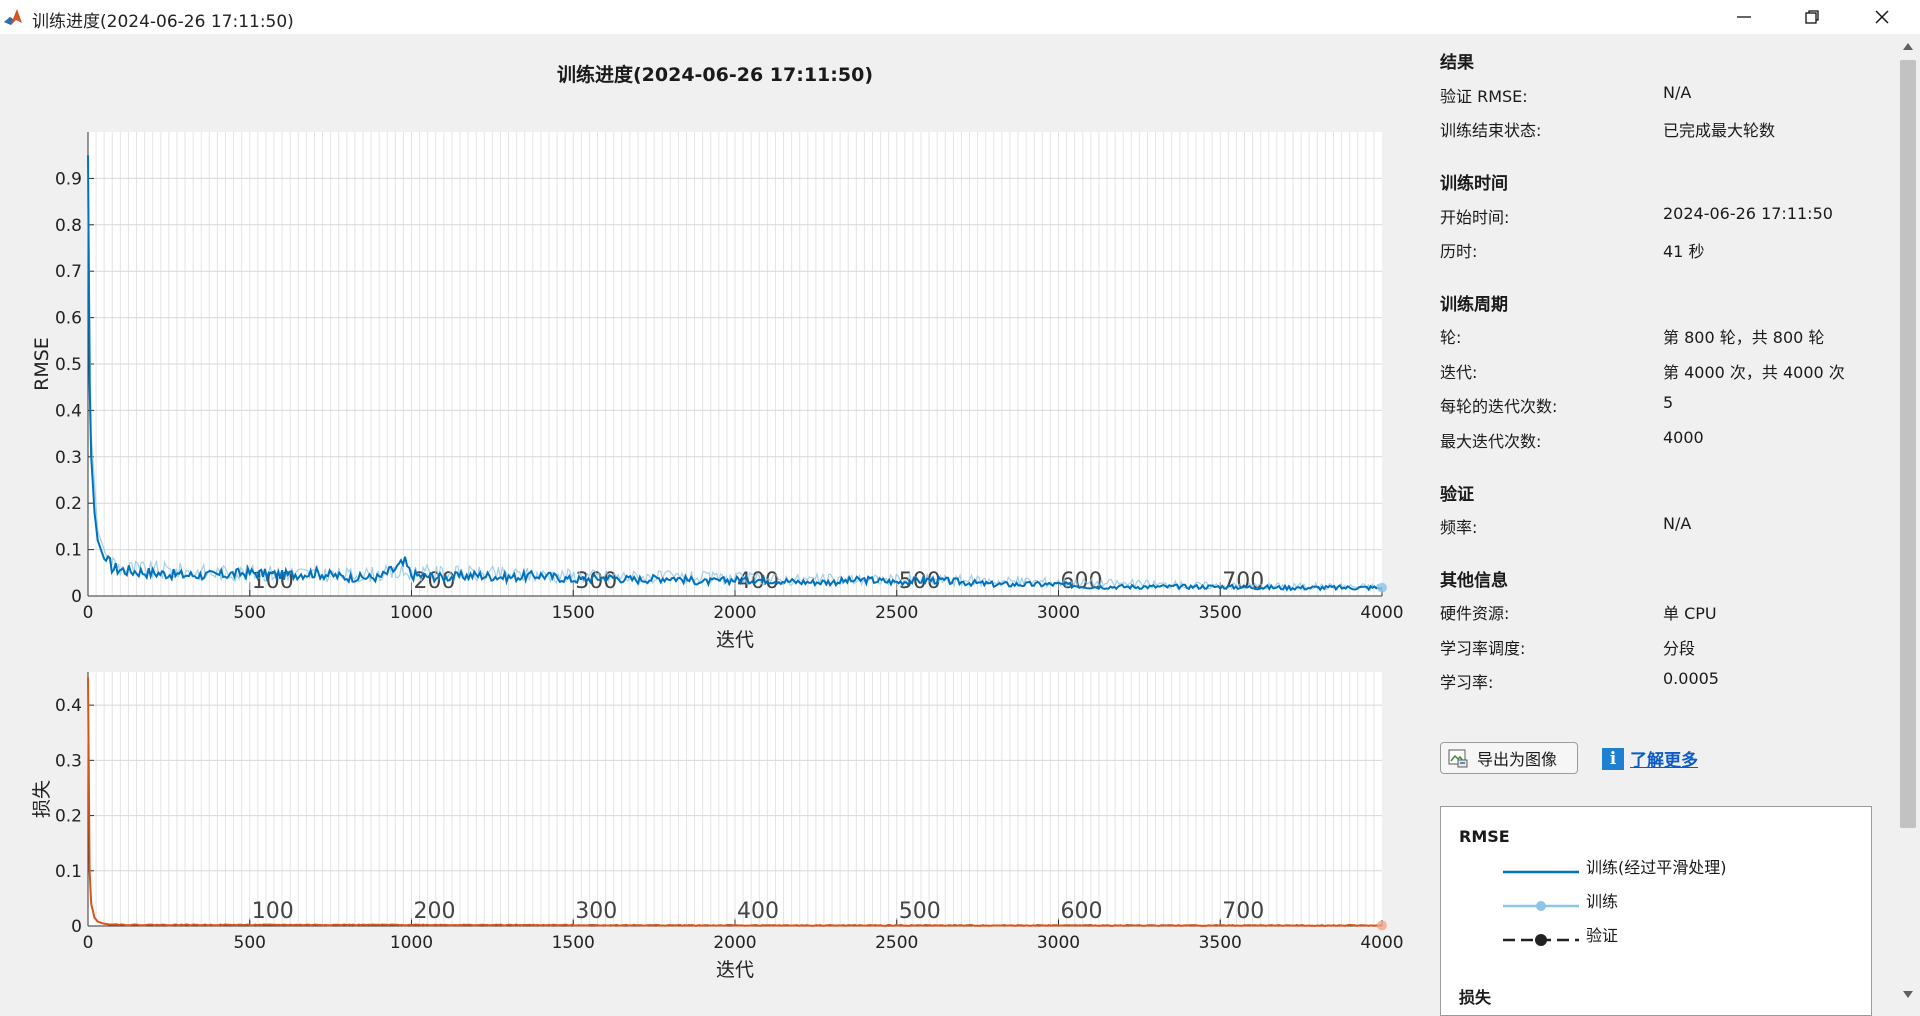 This screenshot has height=1016, width=1920. I want to click on hardware-label: 硬件资源:, so click(1475, 613).